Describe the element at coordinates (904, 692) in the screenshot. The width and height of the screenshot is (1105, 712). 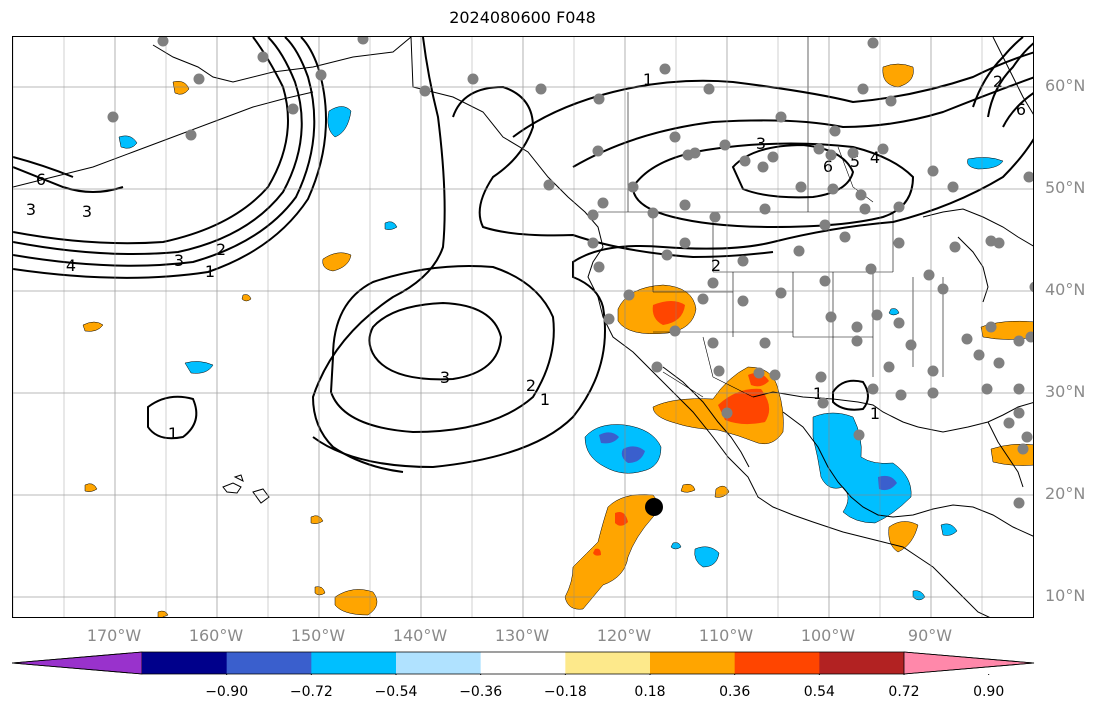
I see `colorbar-tick-label: 0.72` at that location.